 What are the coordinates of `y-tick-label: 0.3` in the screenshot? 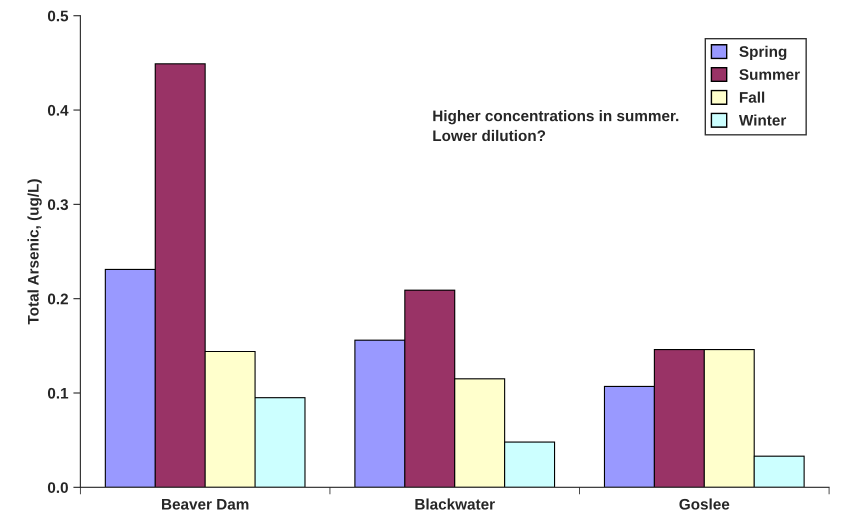 It's located at (58, 204).